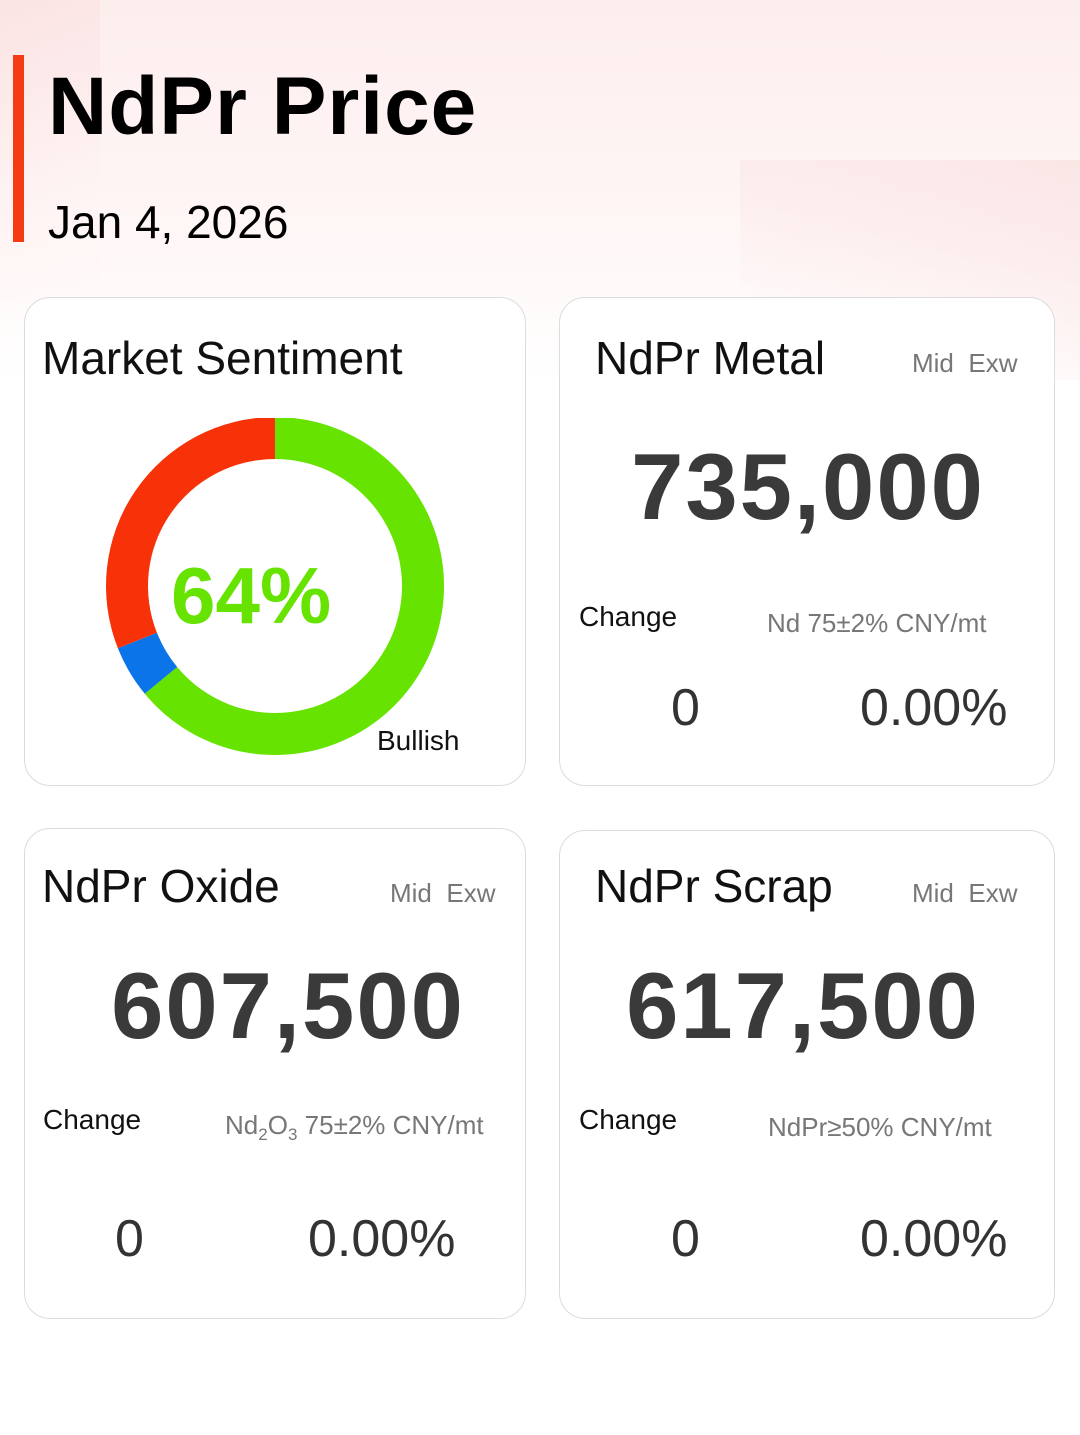  What do you see at coordinates (251, 595) in the screenshot?
I see `sentiment-percent: 64%` at bounding box center [251, 595].